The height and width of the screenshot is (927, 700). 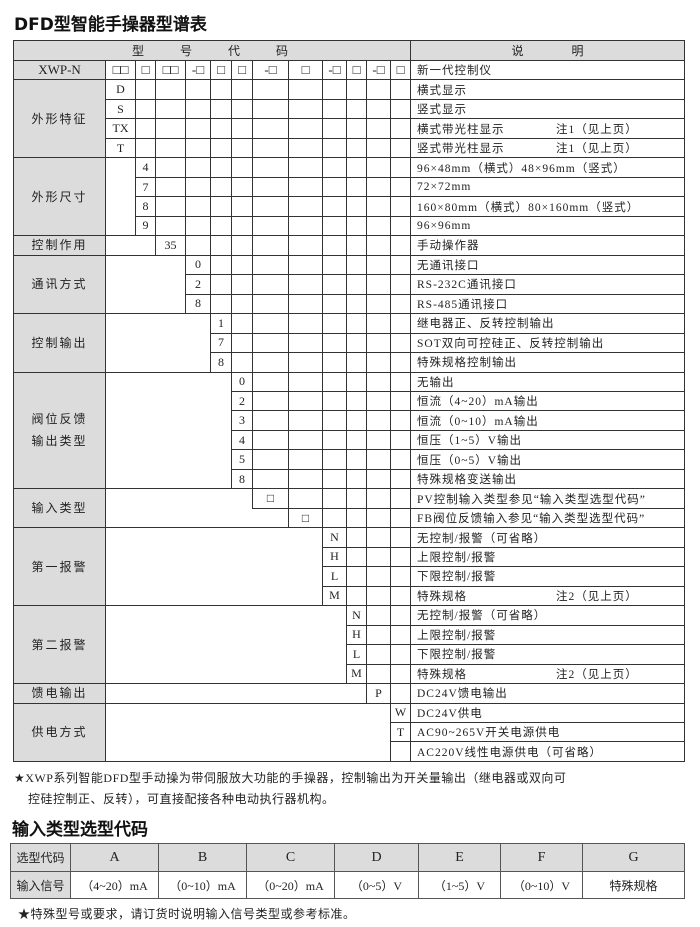 What do you see at coordinates (221, 362) in the screenshot?
I see `code-cell: 8` at bounding box center [221, 362].